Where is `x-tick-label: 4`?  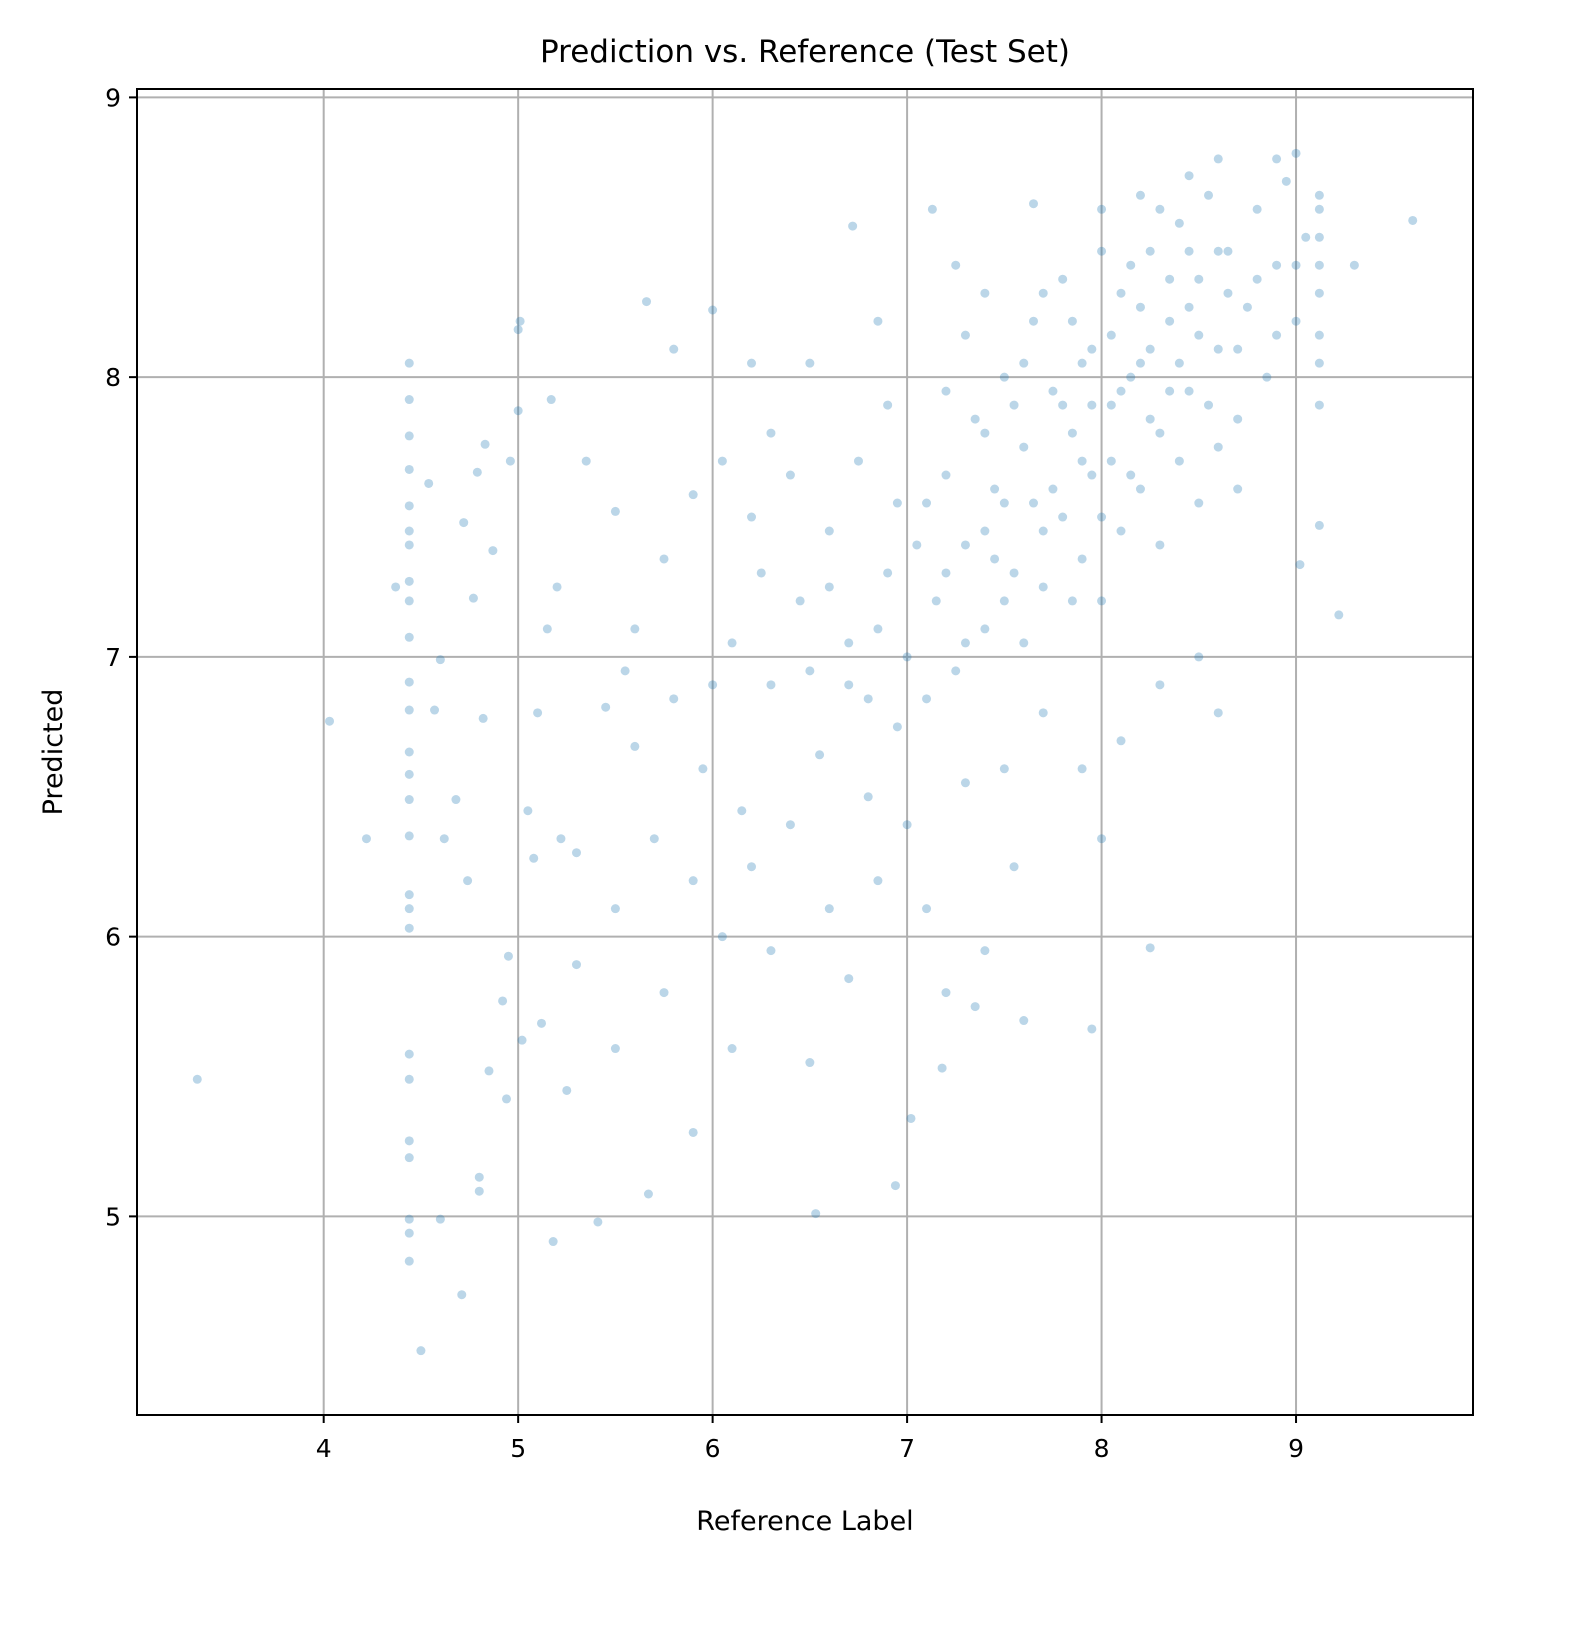
x-tick-label: 4 is located at coordinates (324, 1448).